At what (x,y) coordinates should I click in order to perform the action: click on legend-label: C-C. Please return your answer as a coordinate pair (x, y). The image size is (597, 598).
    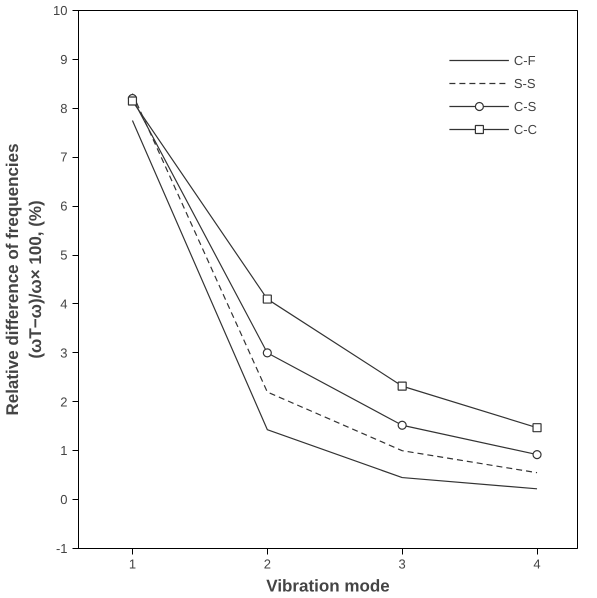
    Looking at the image, I should click on (525, 129).